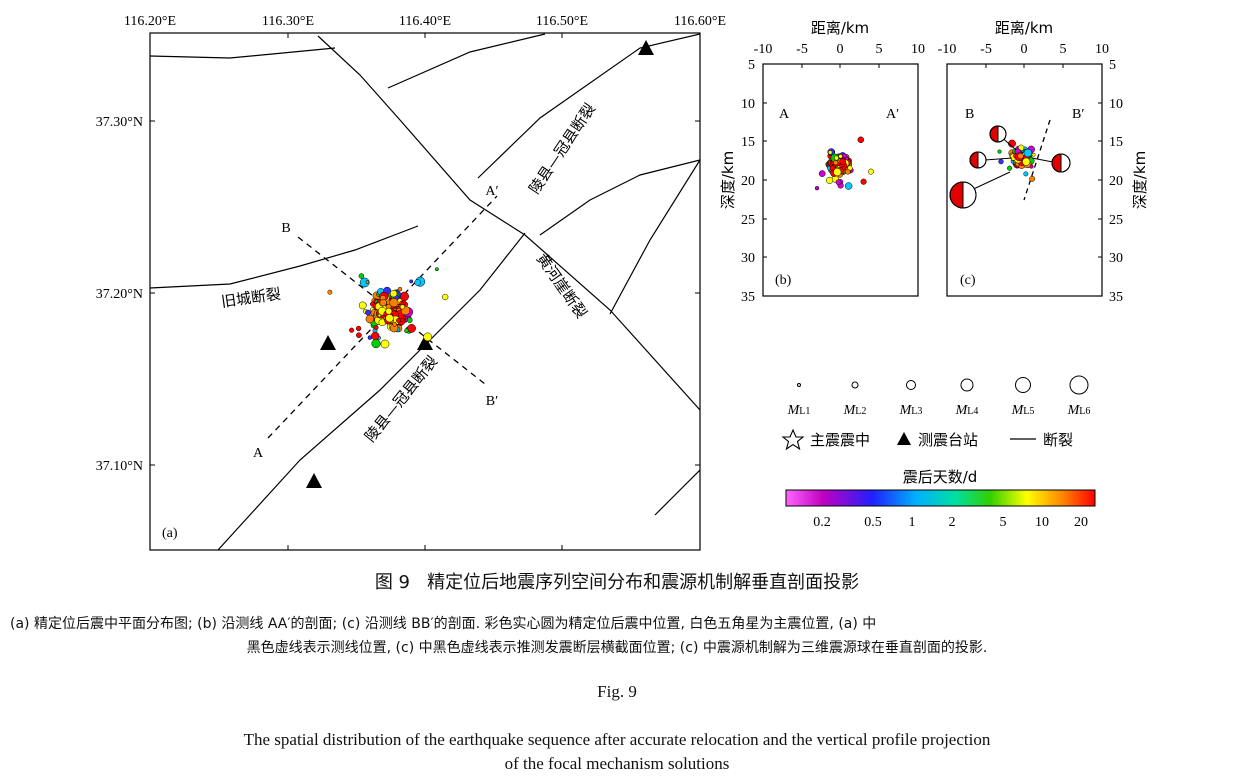 Image resolution: width=1234 pixels, height=776 pixels. Describe the element at coordinates (947, 49) in the screenshot. I see `x-tick: -10` at that location.